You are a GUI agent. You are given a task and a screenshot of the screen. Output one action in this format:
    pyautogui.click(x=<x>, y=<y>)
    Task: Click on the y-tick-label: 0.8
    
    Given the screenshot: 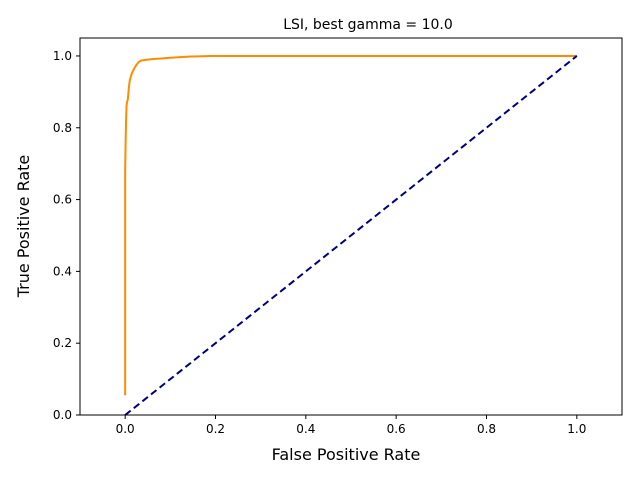 What is the action you would take?
    pyautogui.click(x=62, y=128)
    